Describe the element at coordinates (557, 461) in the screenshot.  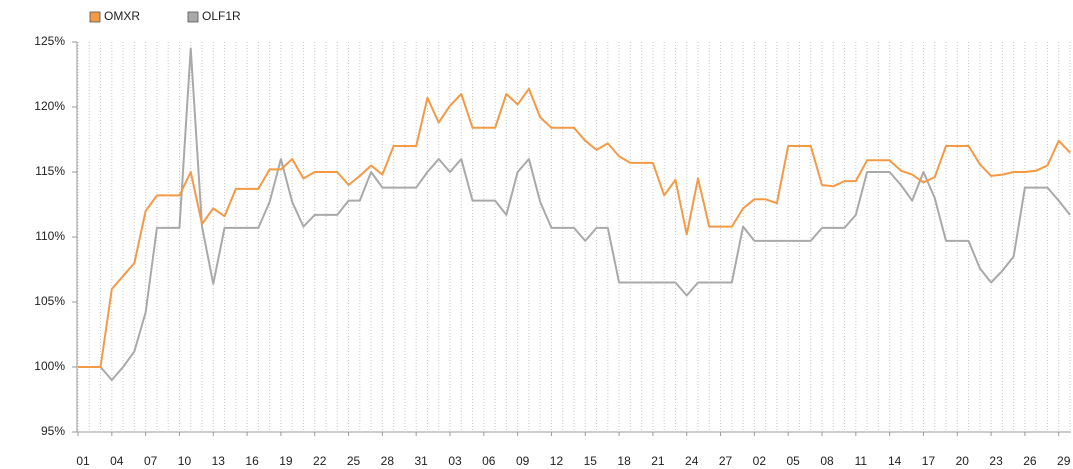
I see `x-tick-label: 12` at that location.